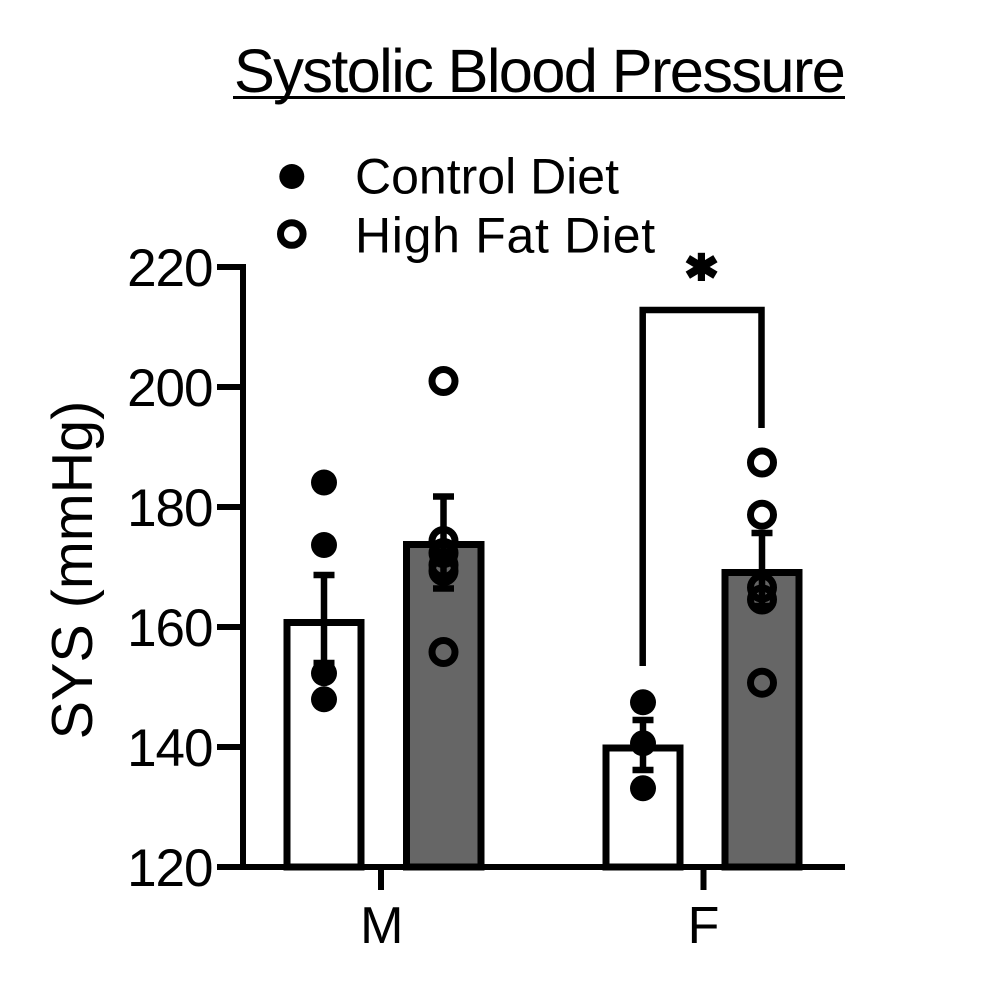 This screenshot has height=993, width=994. Describe the element at coordinates (539, 71) in the screenshot. I see `svg-text: Systolic Blood Pressure` at that location.